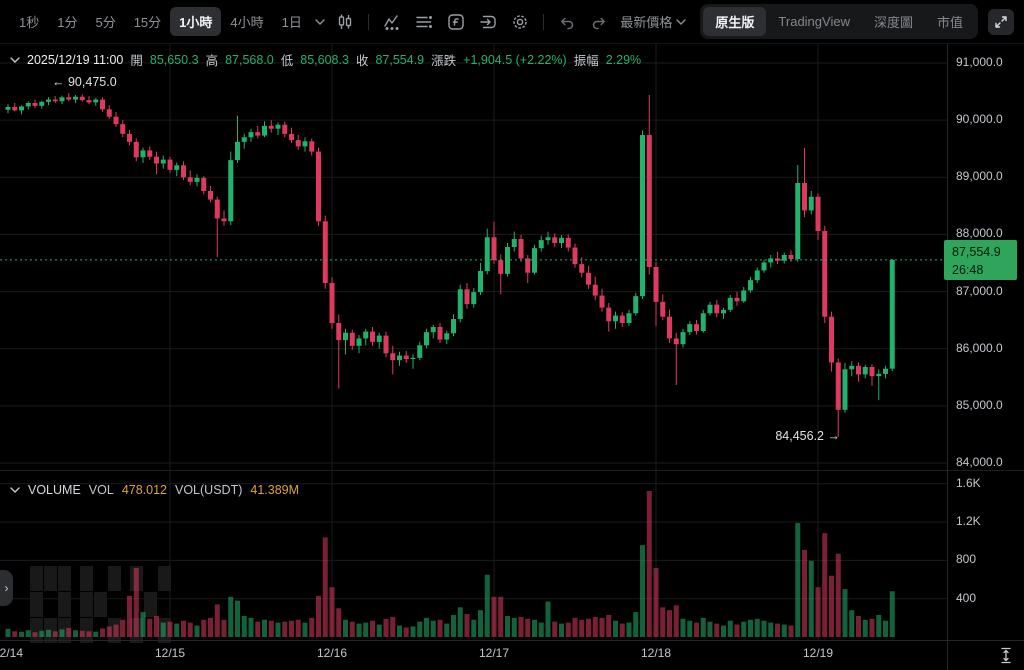 The height and width of the screenshot is (670, 1024). What do you see at coordinates (92, 82) in the screenshot?
I see `high-annotation-value: 90,475.0` at bounding box center [92, 82].